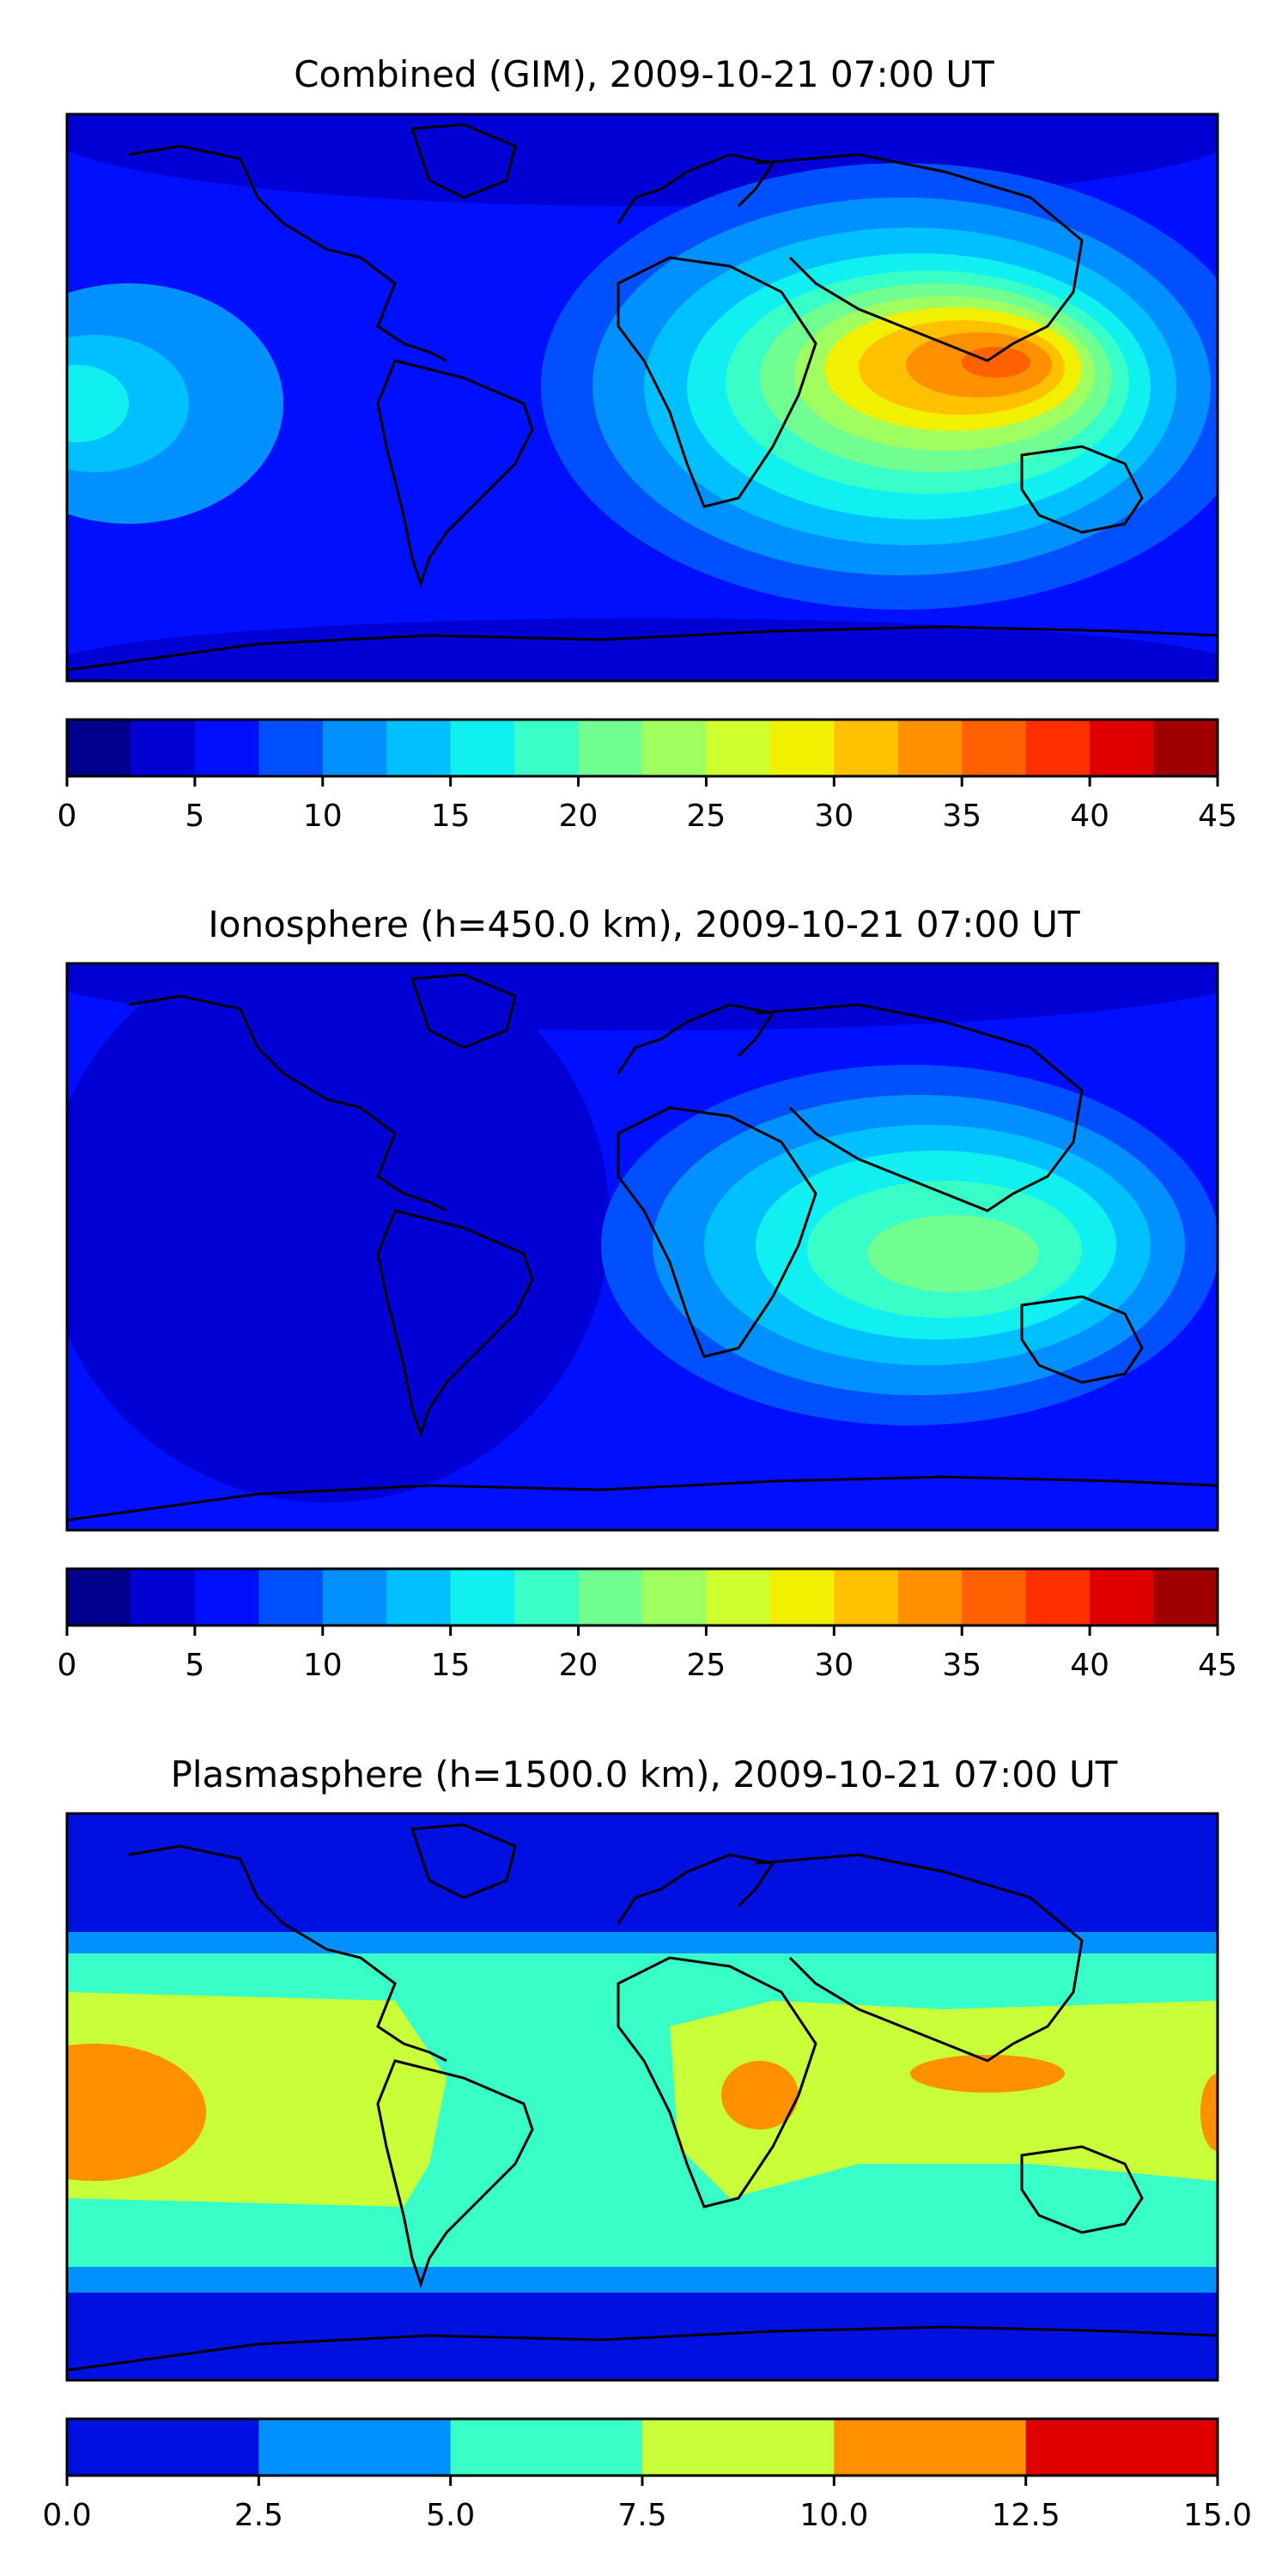 The height and width of the screenshot is (2576, 1288). Describe the element at coordinates (944, 2099) in the screenshot. I see `contour-level-7-5-east` at that location.